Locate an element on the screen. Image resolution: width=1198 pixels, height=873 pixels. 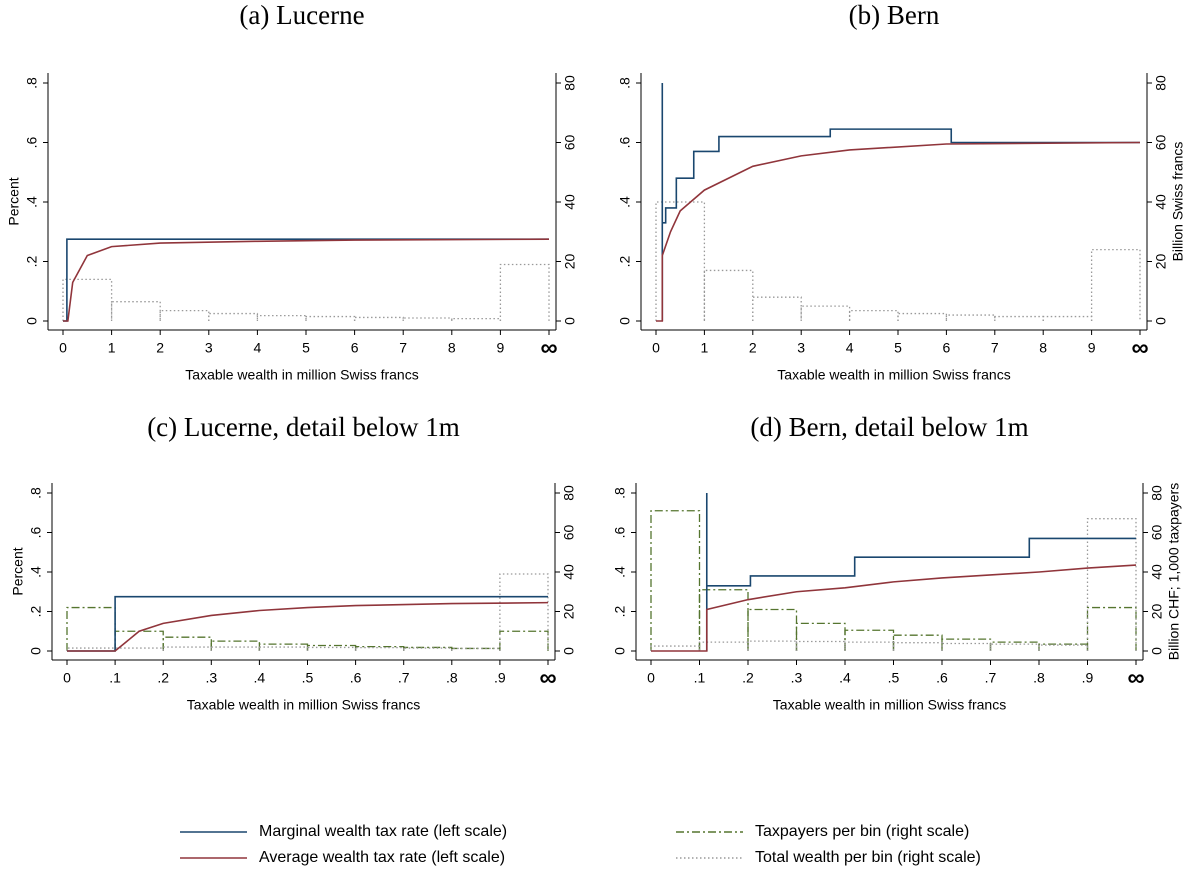
y2-tick-label: 40 is located at coordinates (1157, 572).